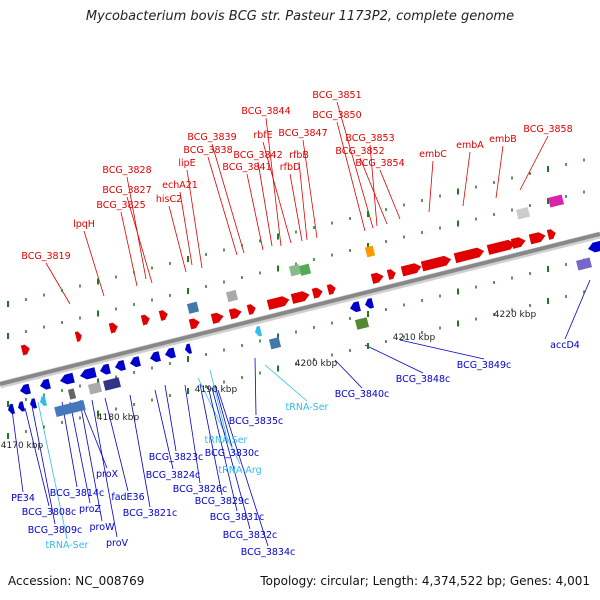  Describe the element at coordinates (216, 390) in the screenshot. I see `scale-label: 4190 kbp` at that location.